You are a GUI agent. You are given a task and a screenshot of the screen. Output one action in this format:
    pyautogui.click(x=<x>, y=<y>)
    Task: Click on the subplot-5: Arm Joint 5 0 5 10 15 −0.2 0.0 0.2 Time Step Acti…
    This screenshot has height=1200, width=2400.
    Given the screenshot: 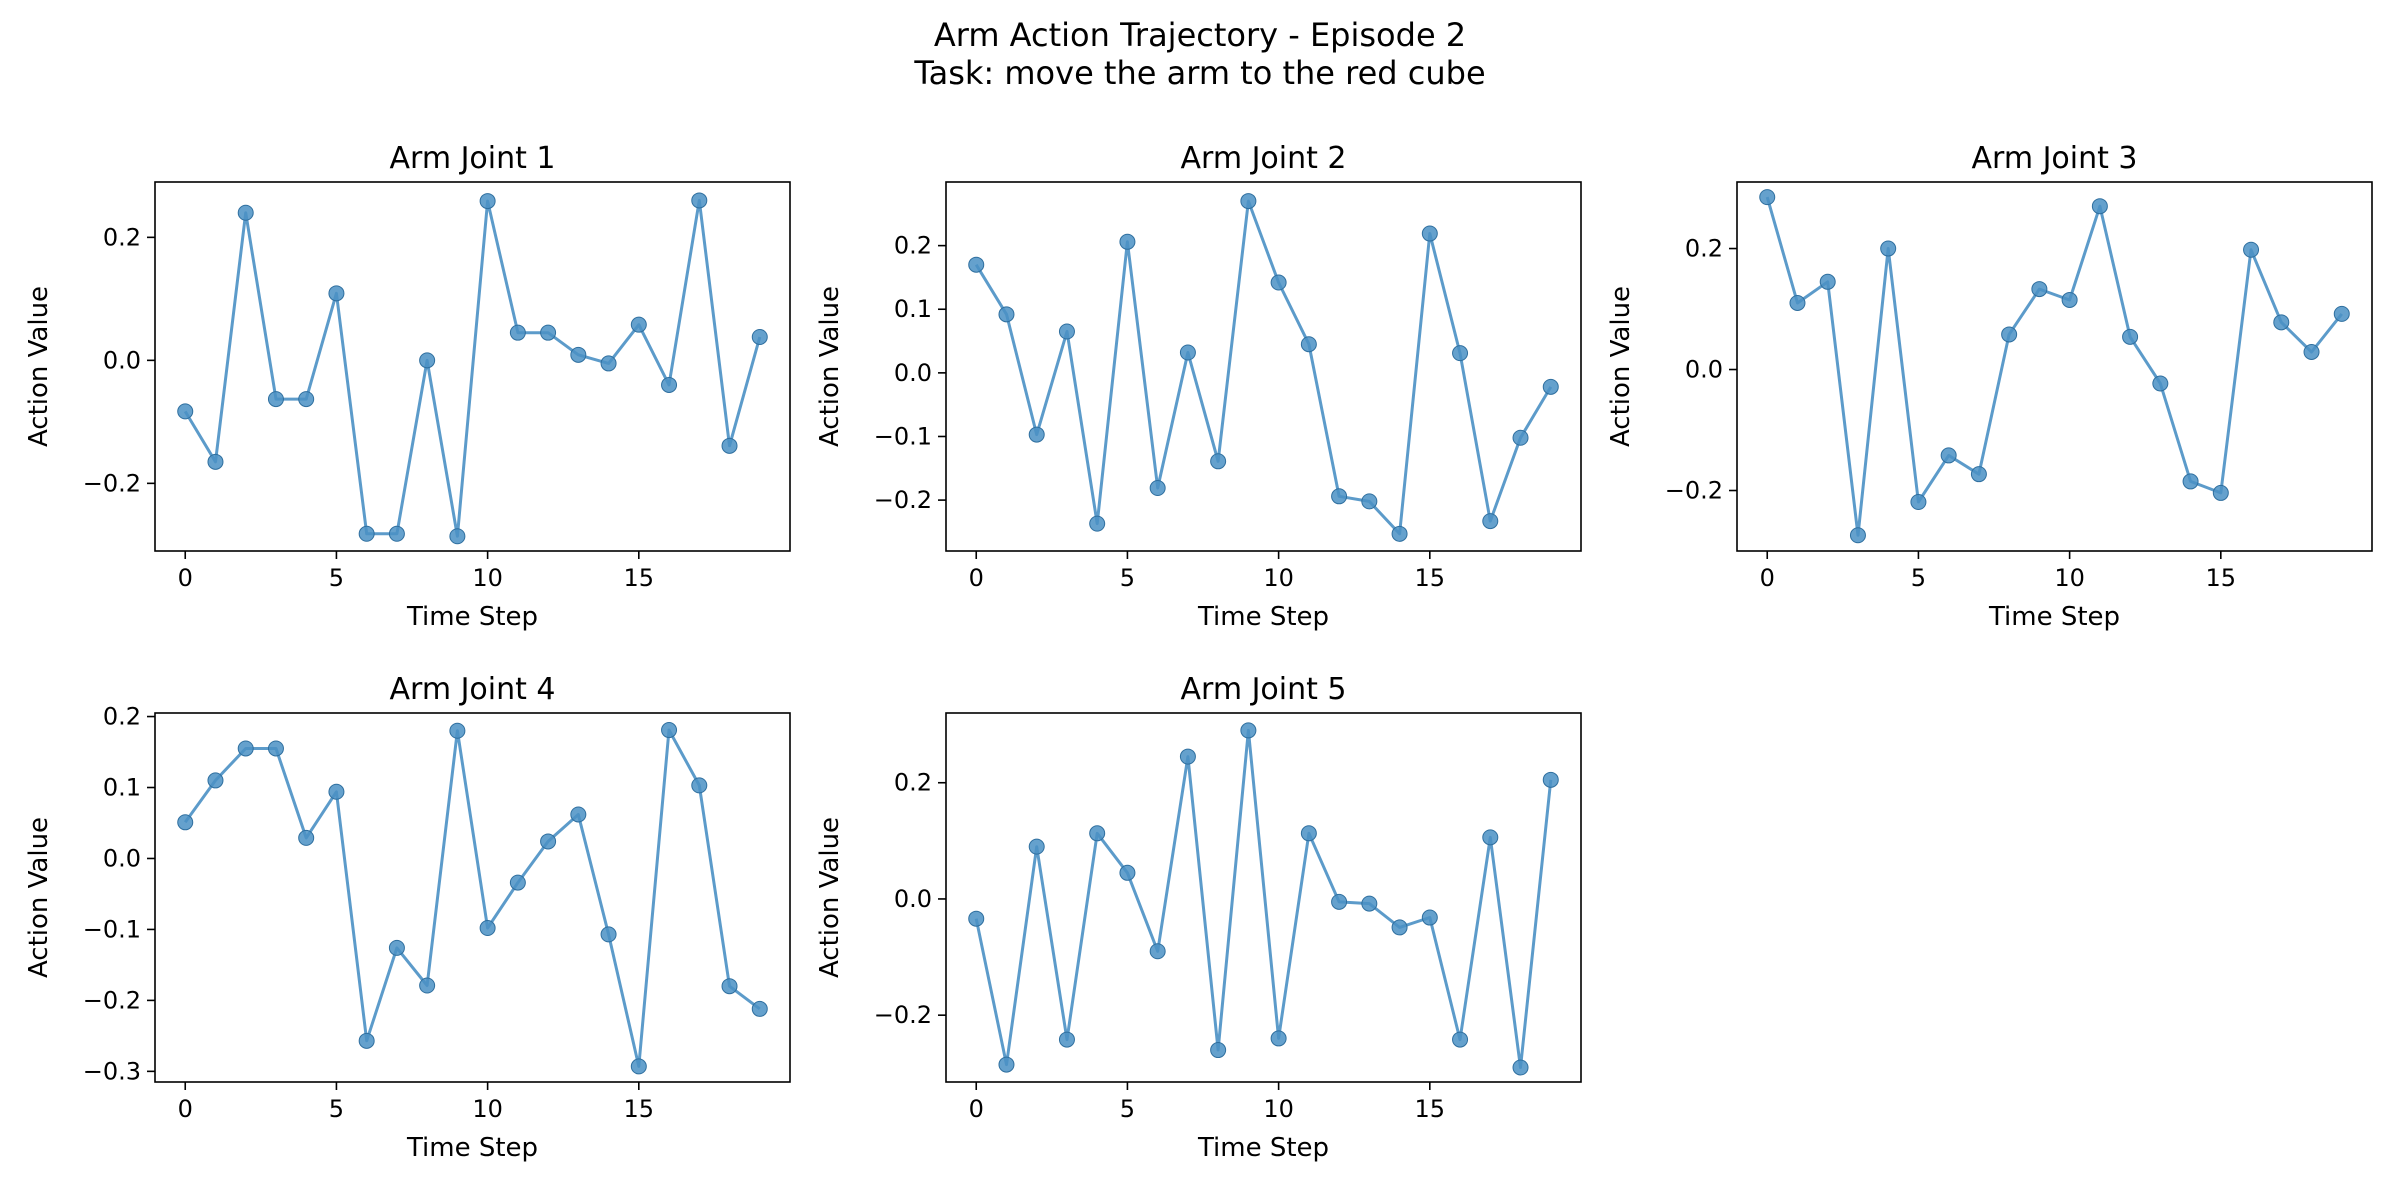 What is the action you would take?
    pyautogui.click(x=1198, y=917)
    